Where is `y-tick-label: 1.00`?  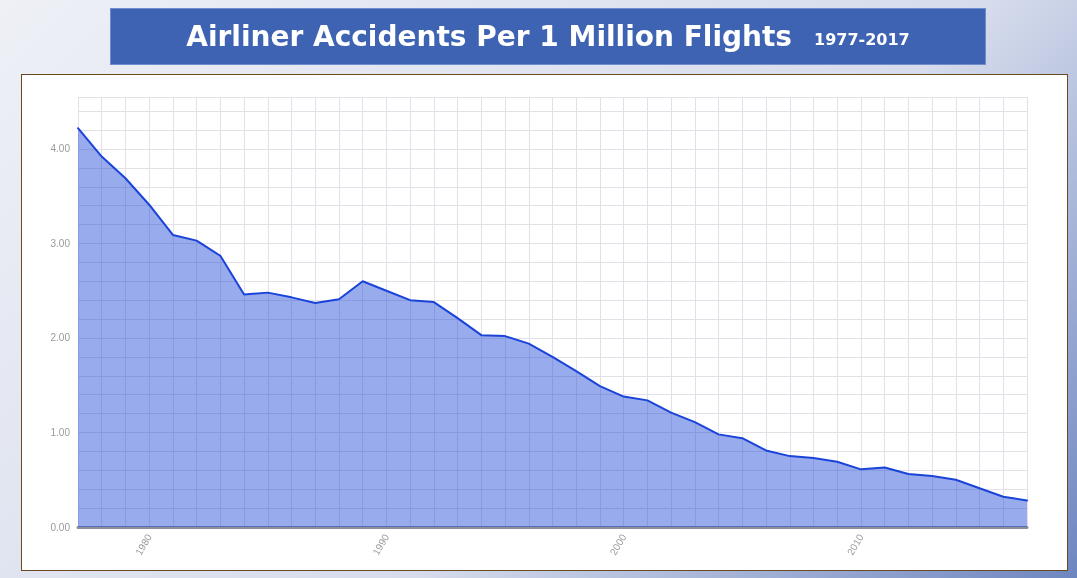 y-tick-label: 1.00 is located at coordinates (60, 432).